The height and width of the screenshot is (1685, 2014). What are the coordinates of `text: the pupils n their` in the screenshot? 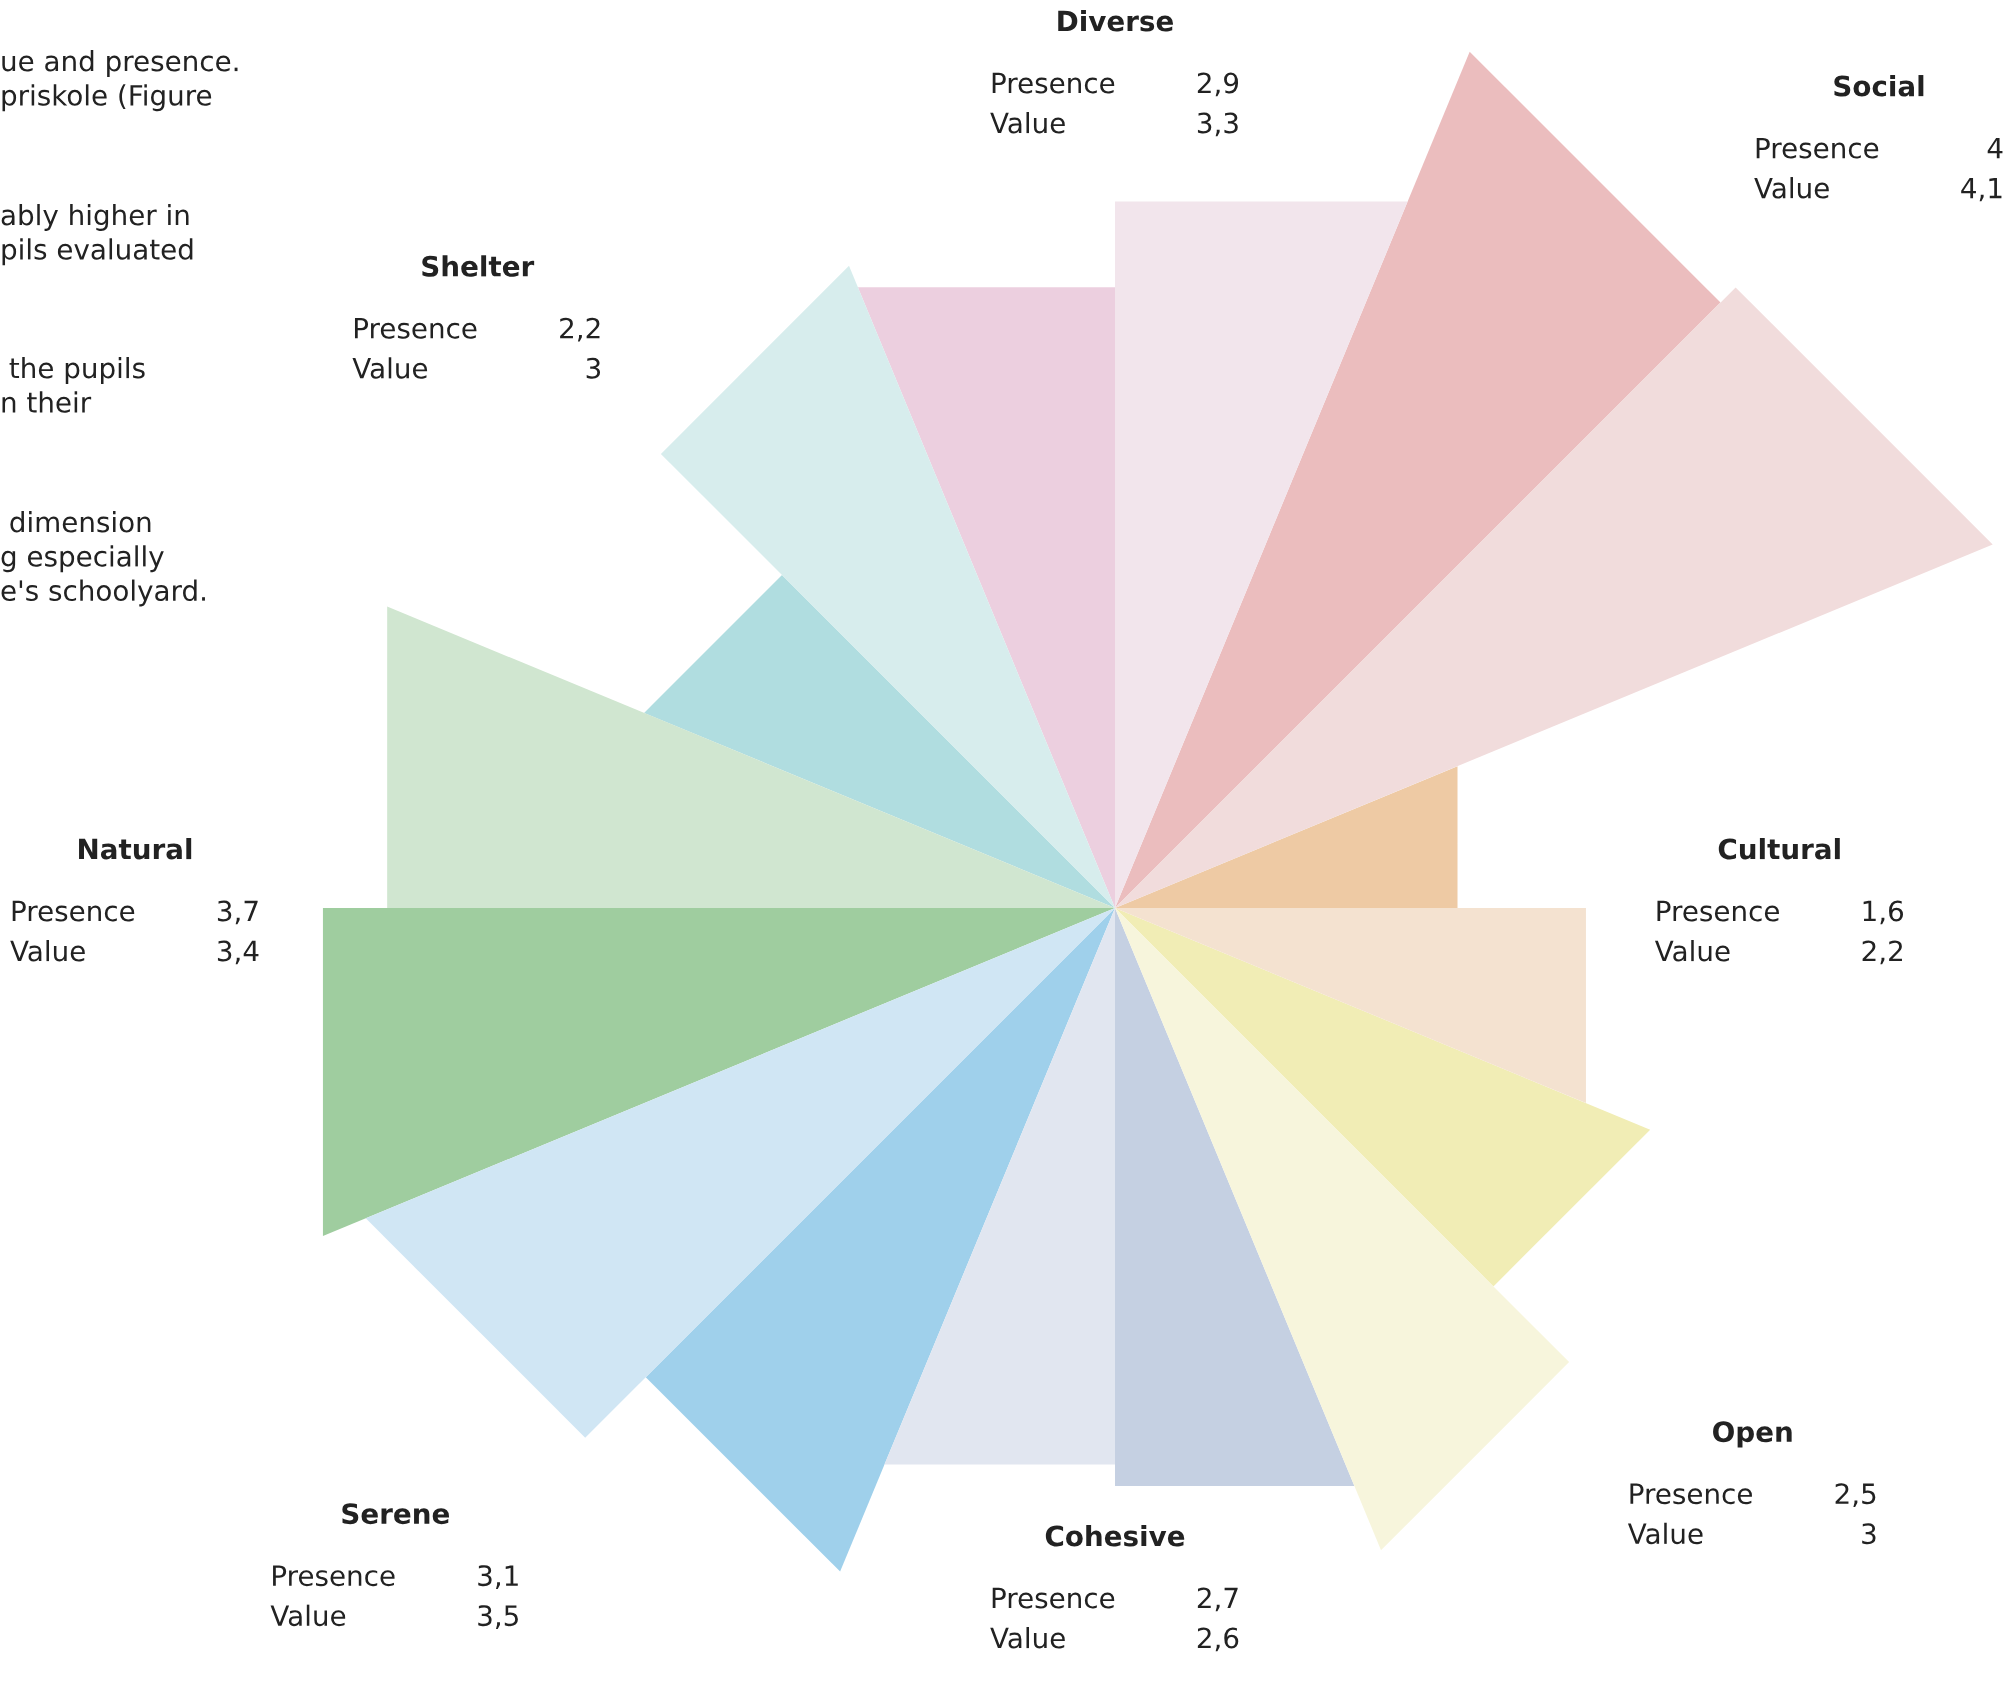 It's located at (73, 385).